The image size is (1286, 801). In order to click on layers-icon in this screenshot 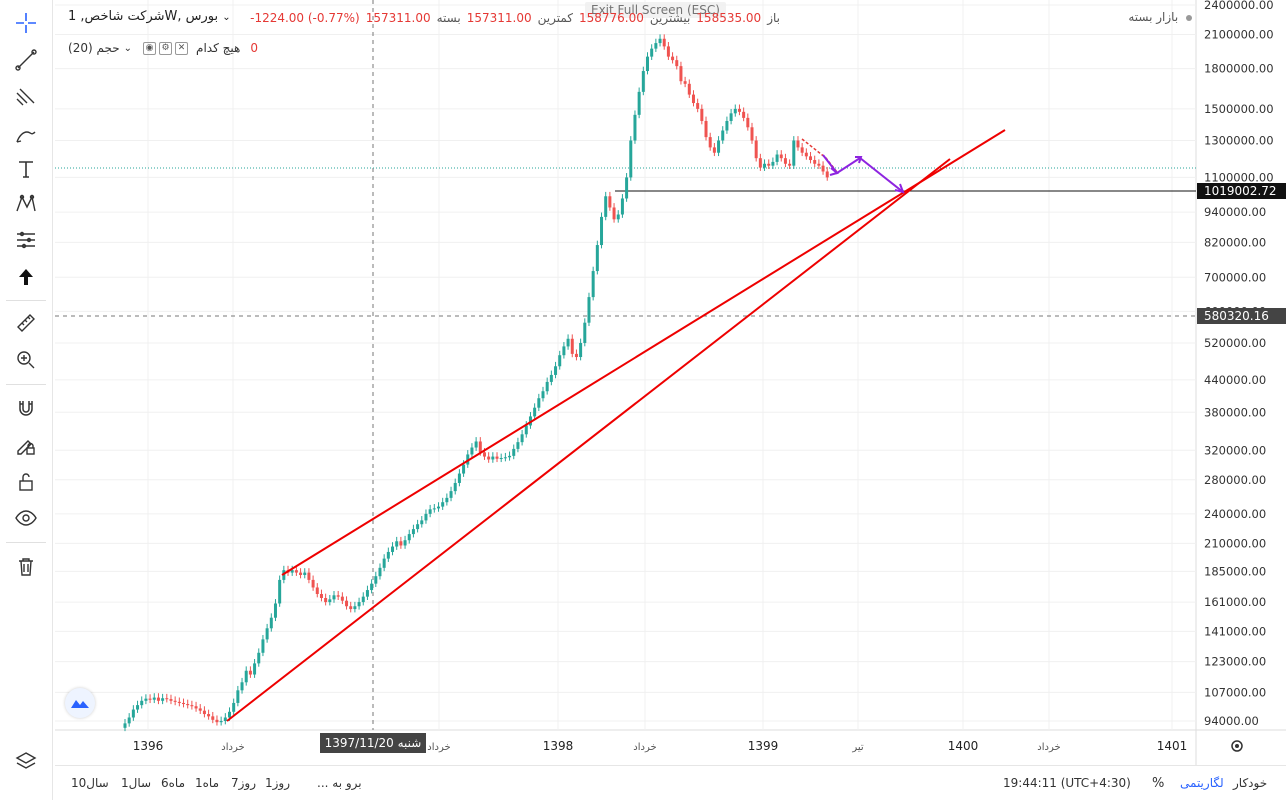, I will do `click(26, 762)`.